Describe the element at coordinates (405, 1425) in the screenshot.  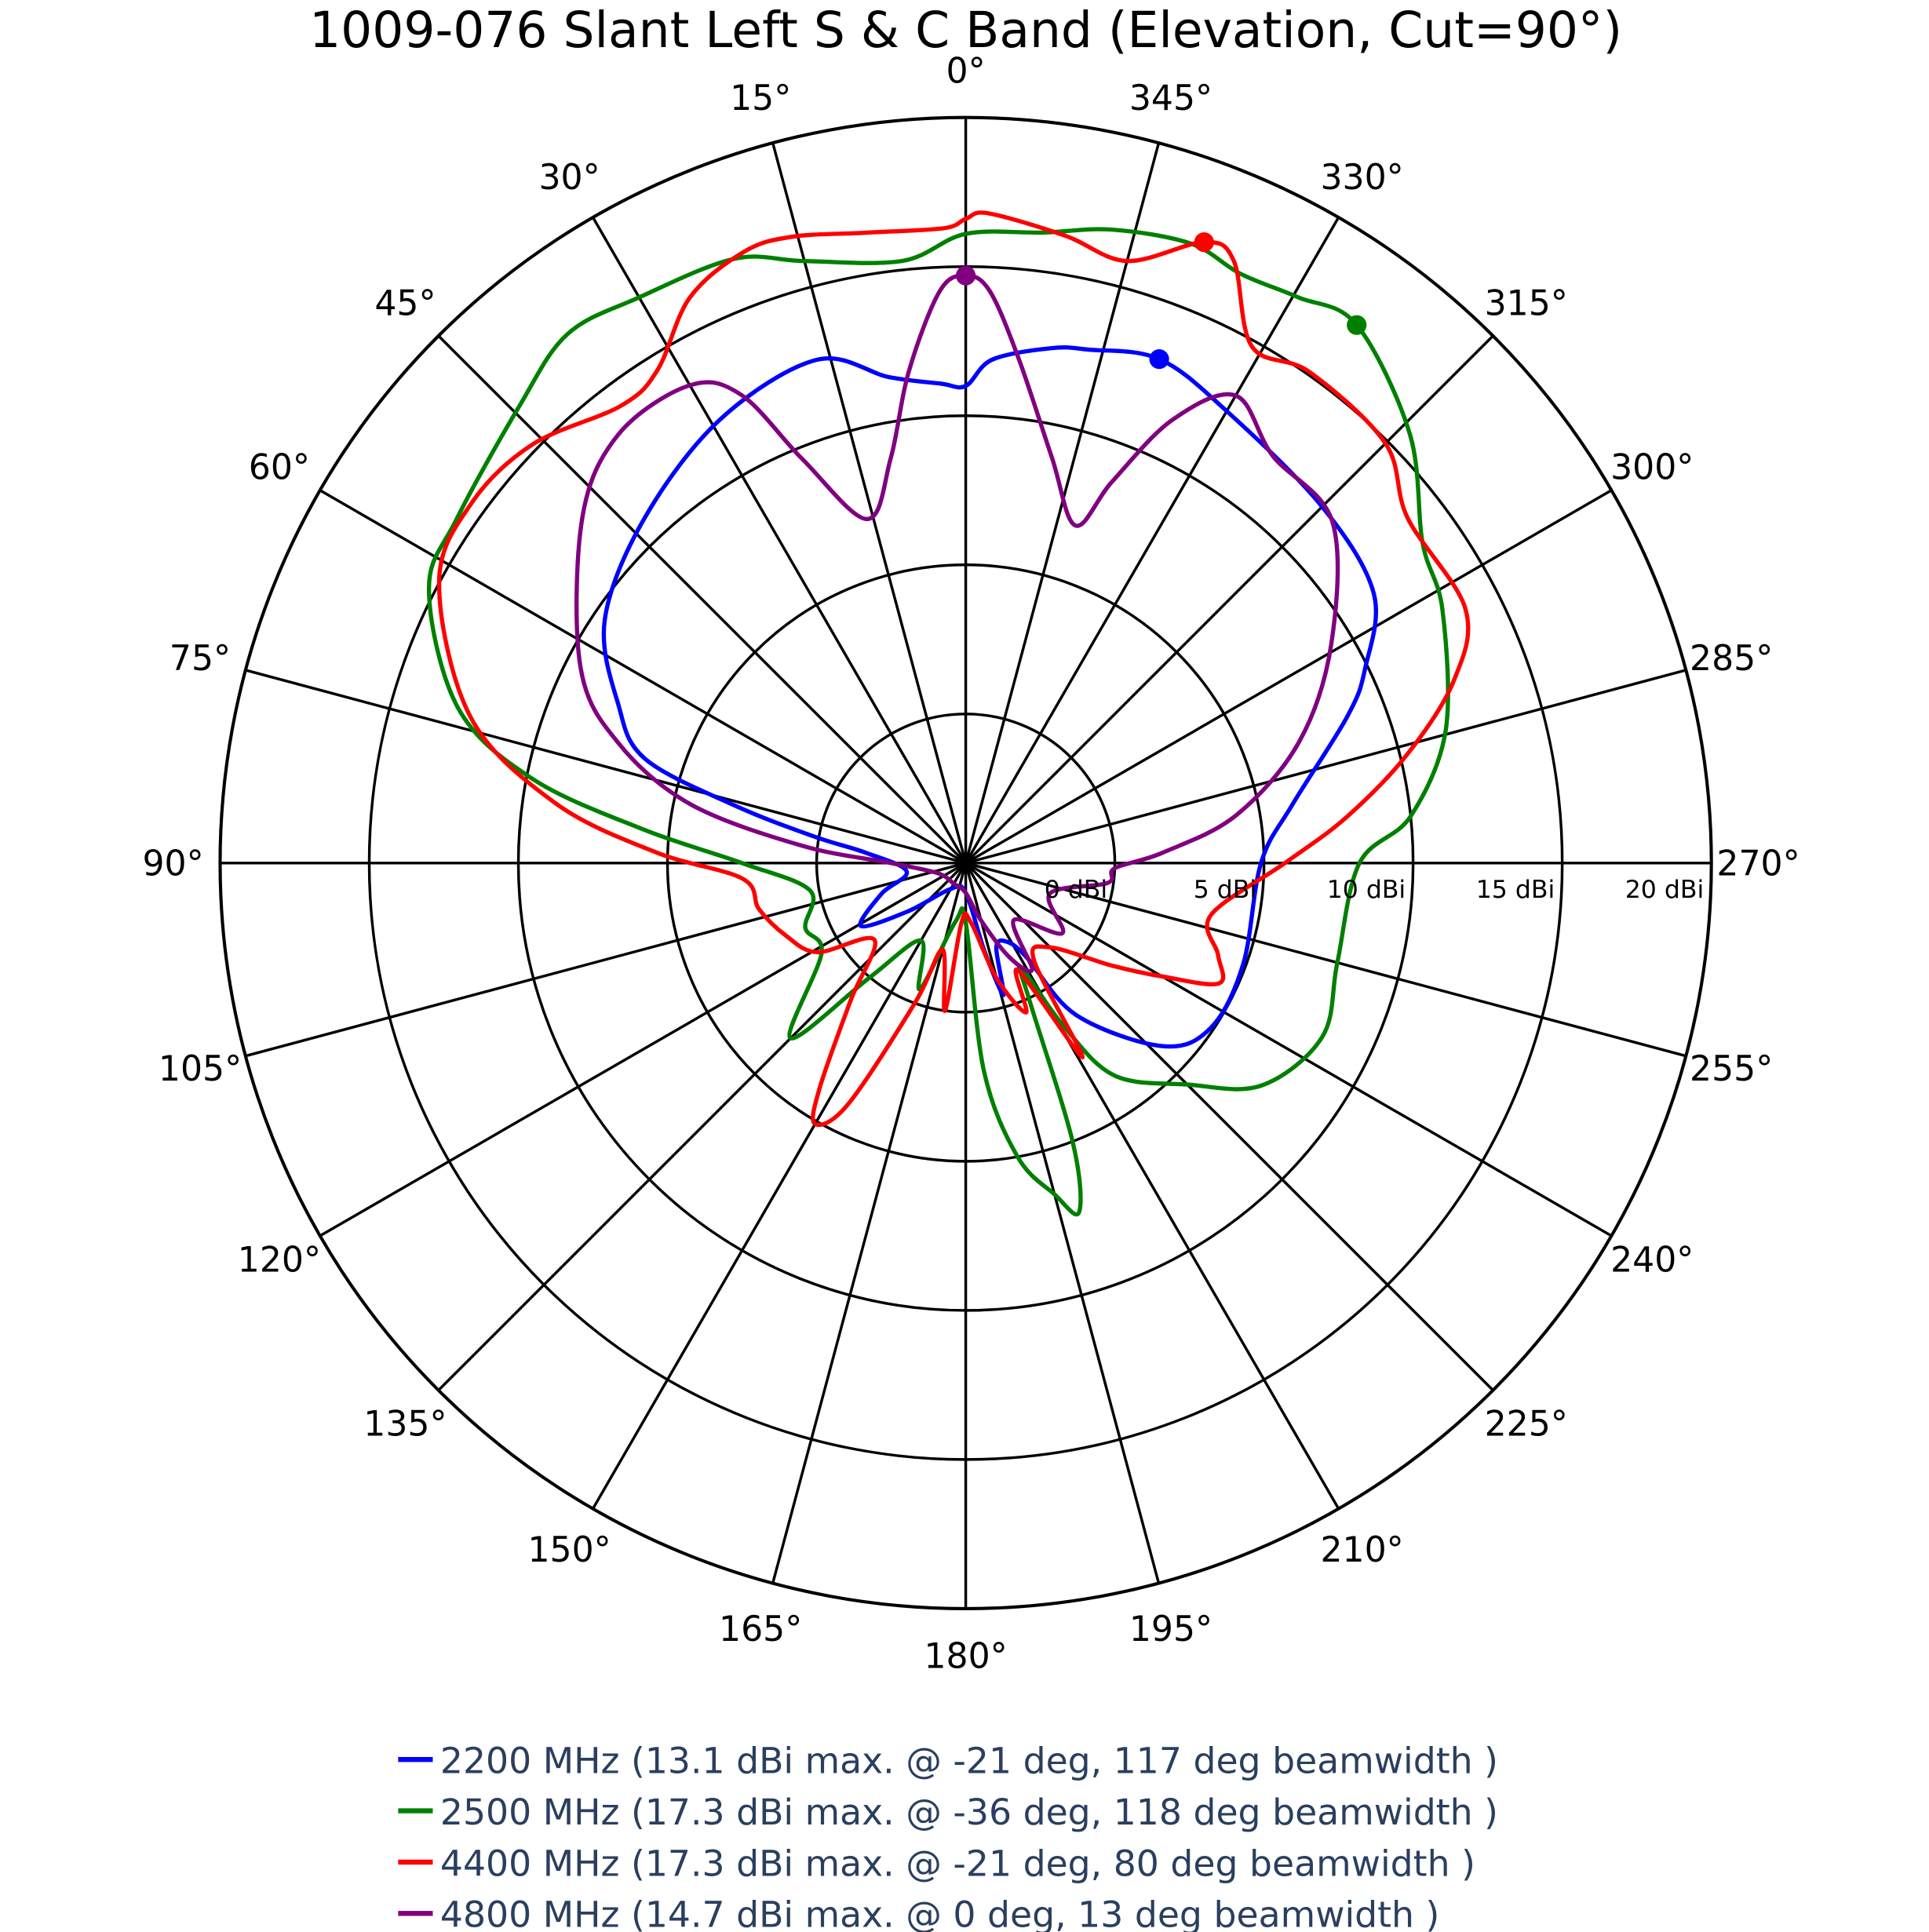
I see `angle-label-135: 135°` at that location.